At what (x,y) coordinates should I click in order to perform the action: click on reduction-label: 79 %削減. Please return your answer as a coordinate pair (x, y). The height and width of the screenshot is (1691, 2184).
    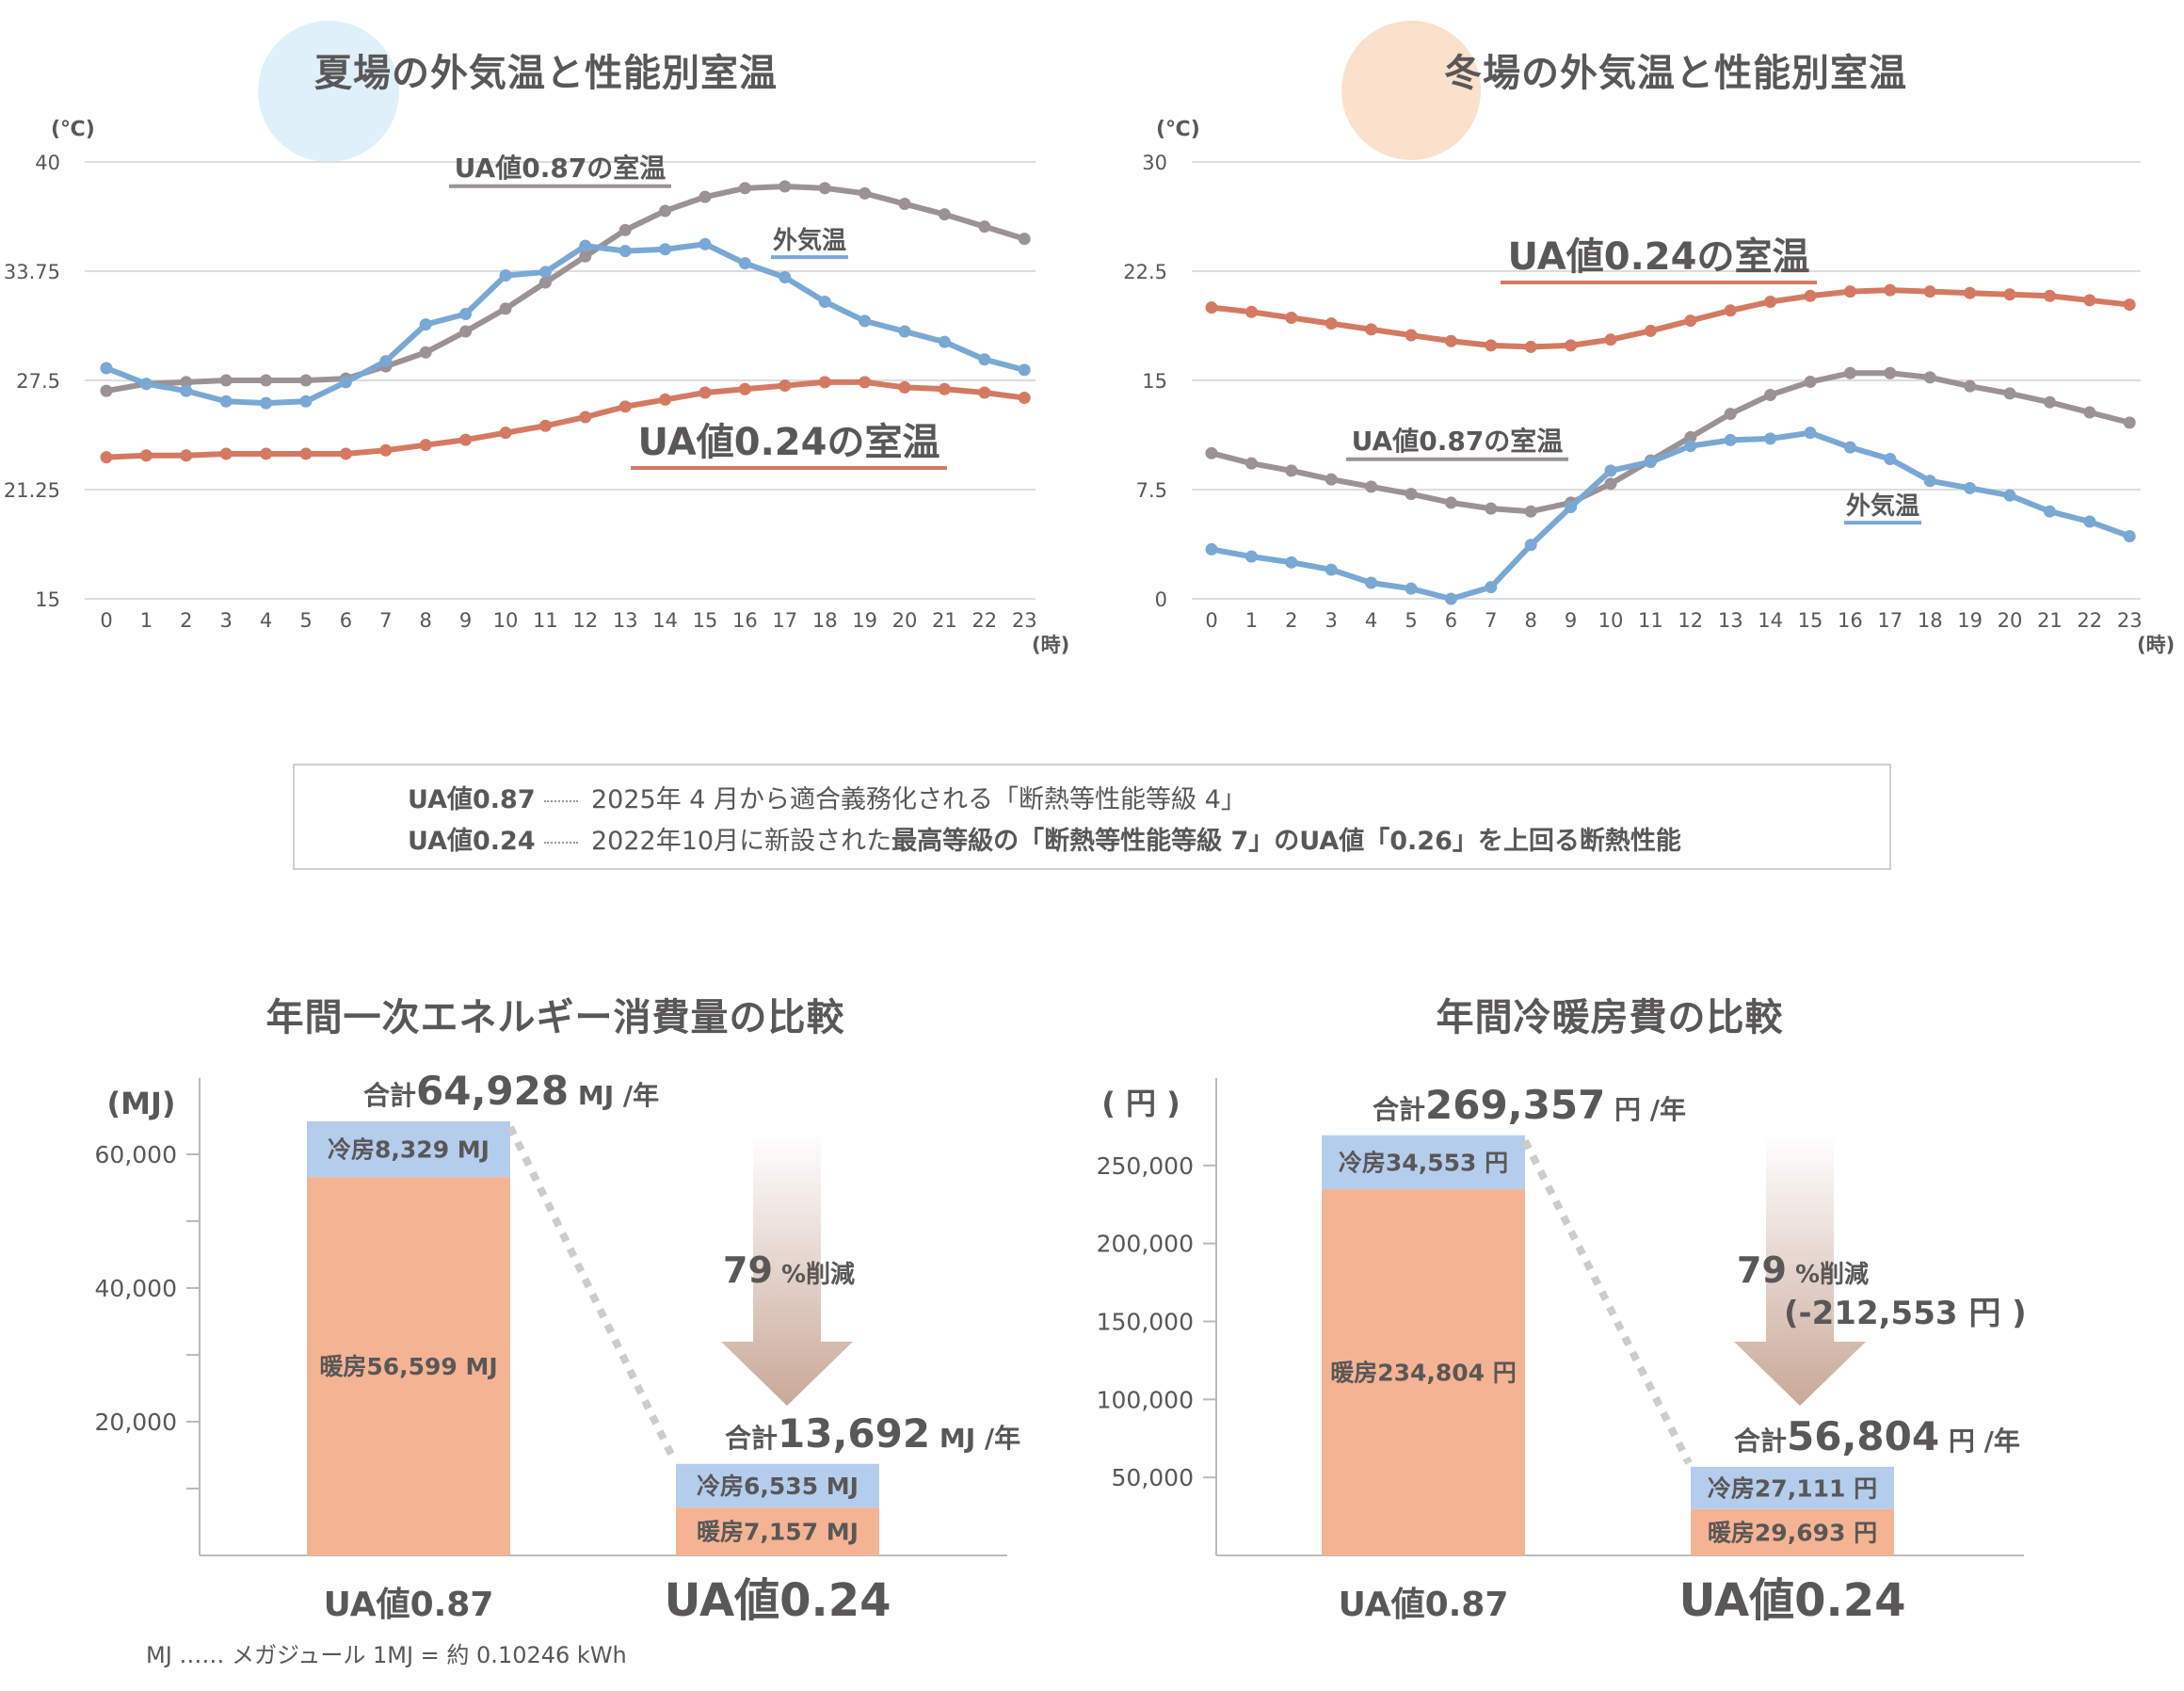
    Looking at the image, I should click on (1803, 1270).